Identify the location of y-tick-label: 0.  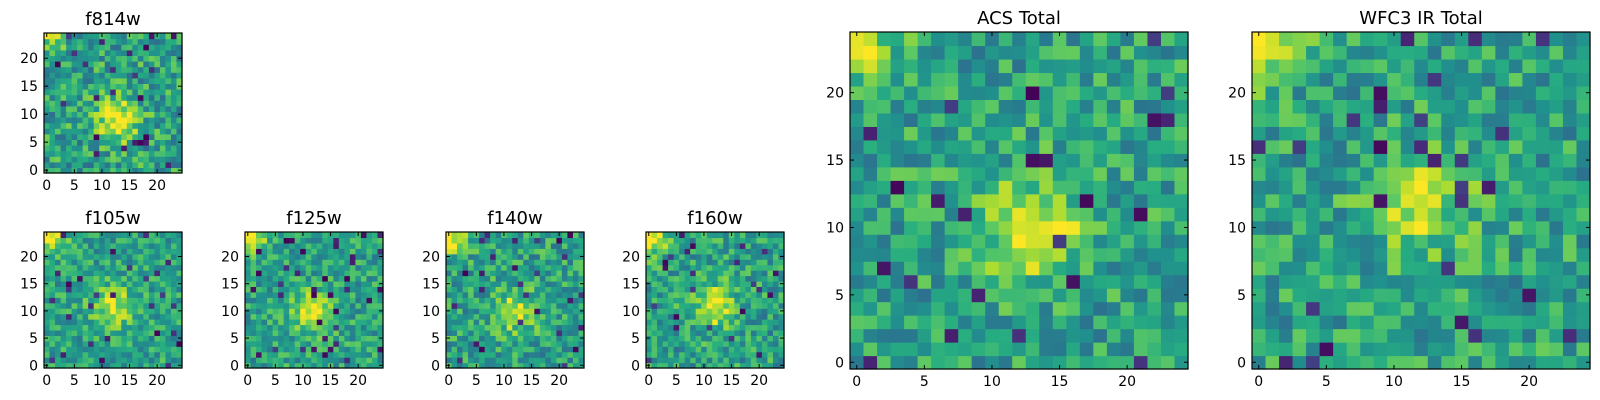
(33, 171).